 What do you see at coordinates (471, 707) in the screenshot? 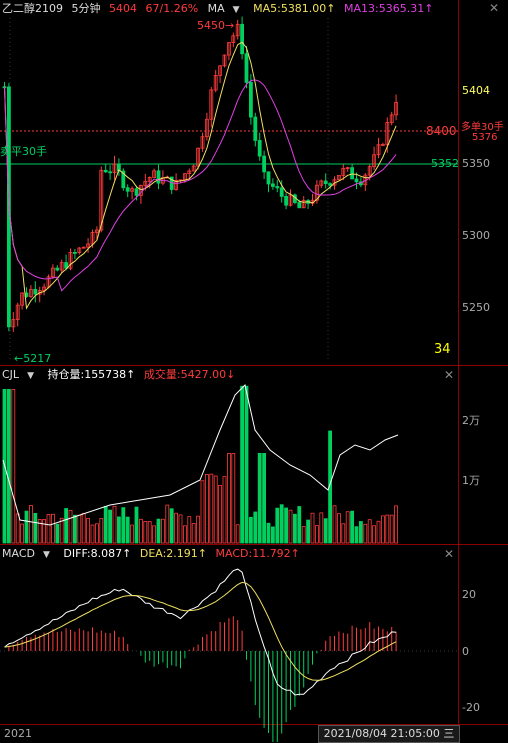
I see `macd-axis-neg20: -20` at bounding box center [471, 707].